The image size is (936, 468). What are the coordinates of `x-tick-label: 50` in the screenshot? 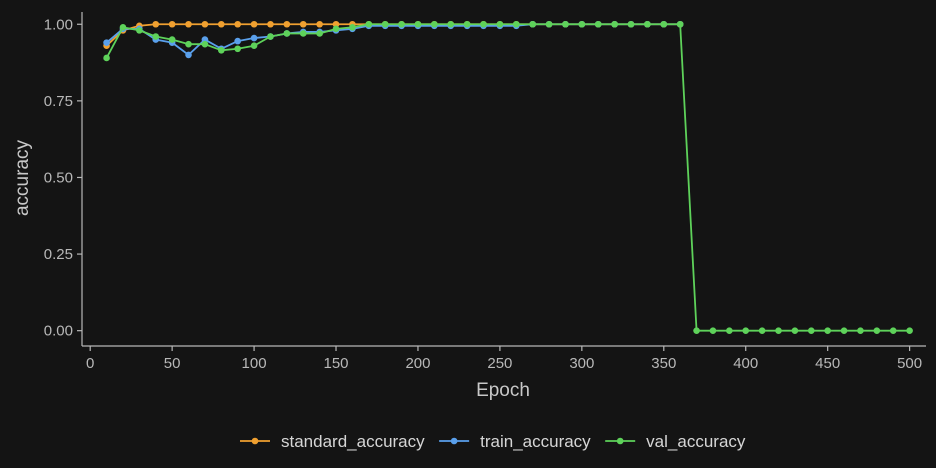 It's located at (172, 363).